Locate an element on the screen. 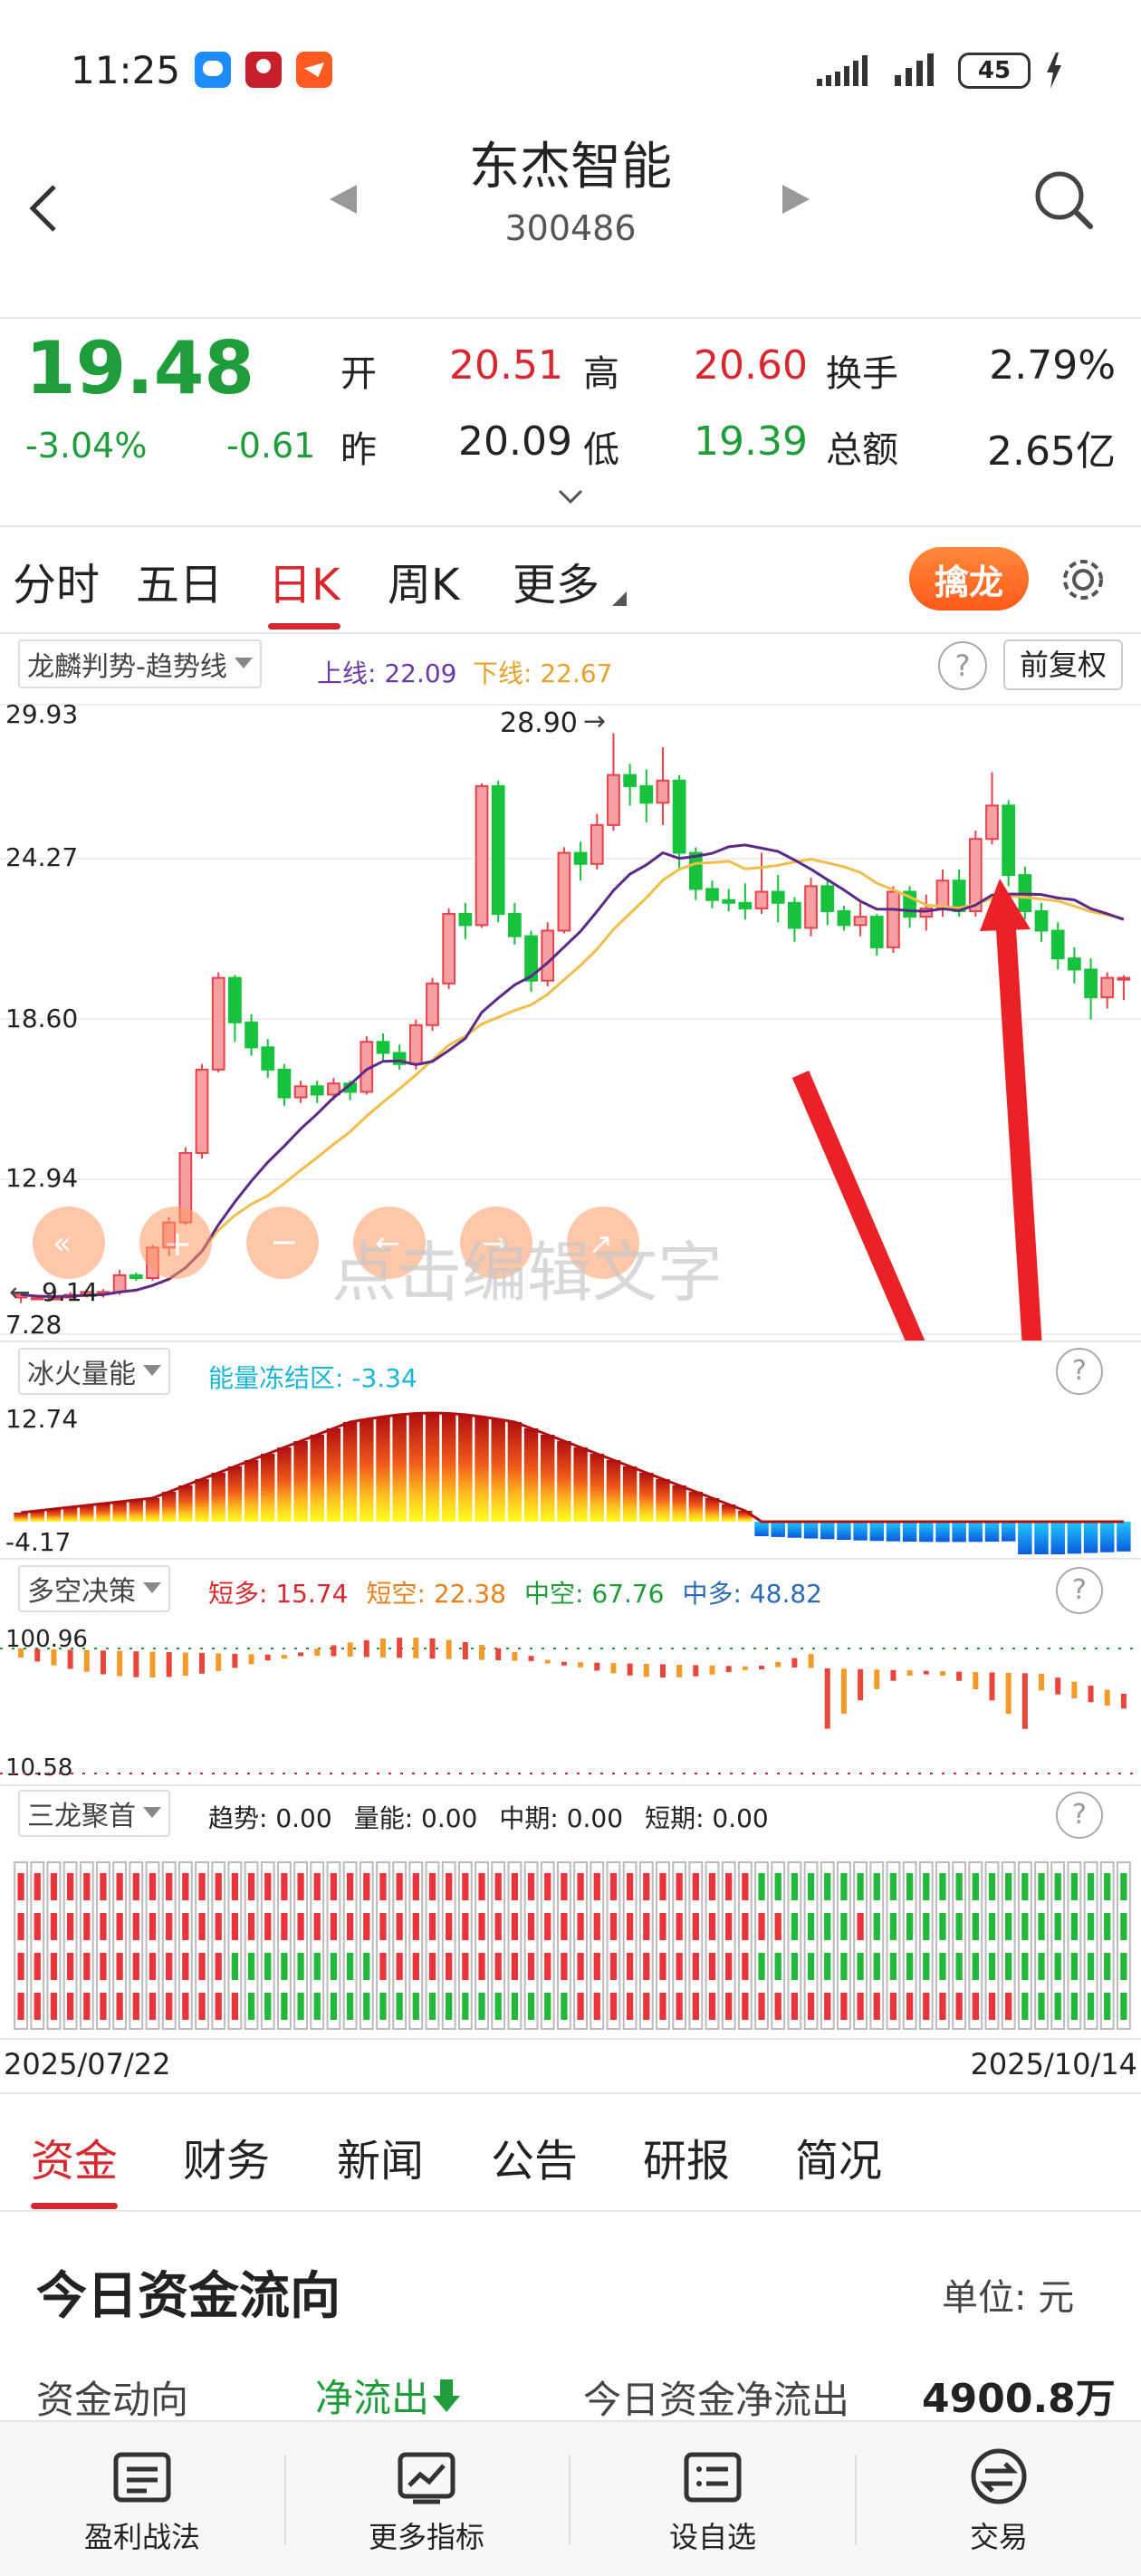 This screenshot has width=1141, height=2576. status-time: 11:25 is located at coordinates (126, 69).